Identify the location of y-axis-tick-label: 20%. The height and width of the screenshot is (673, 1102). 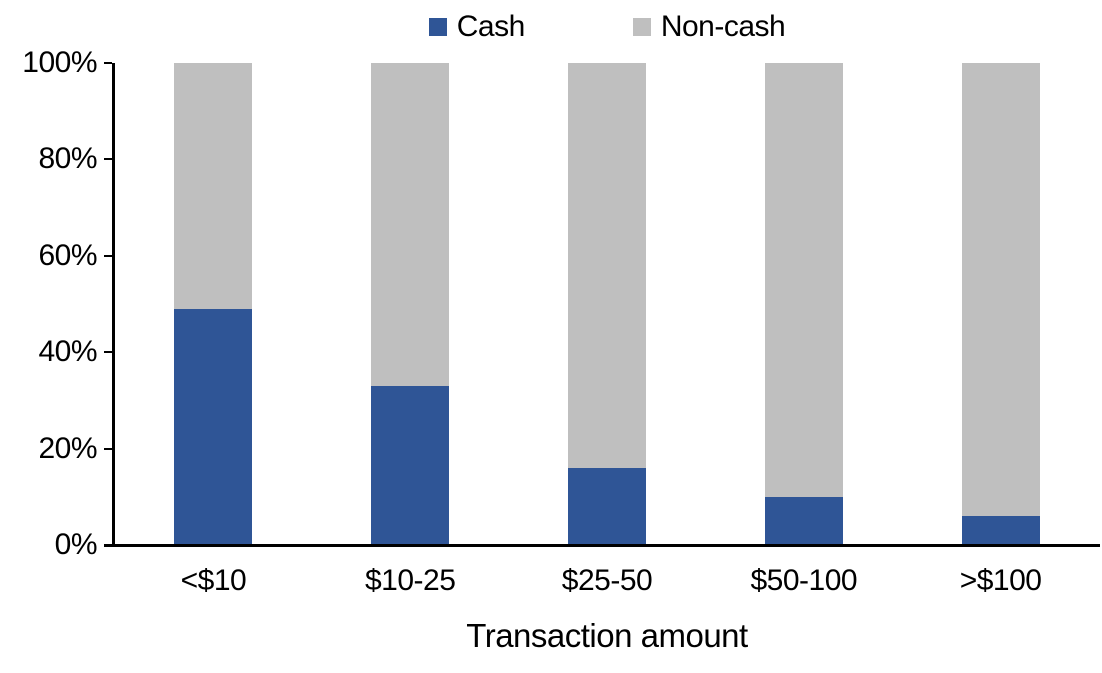
(67, 448).